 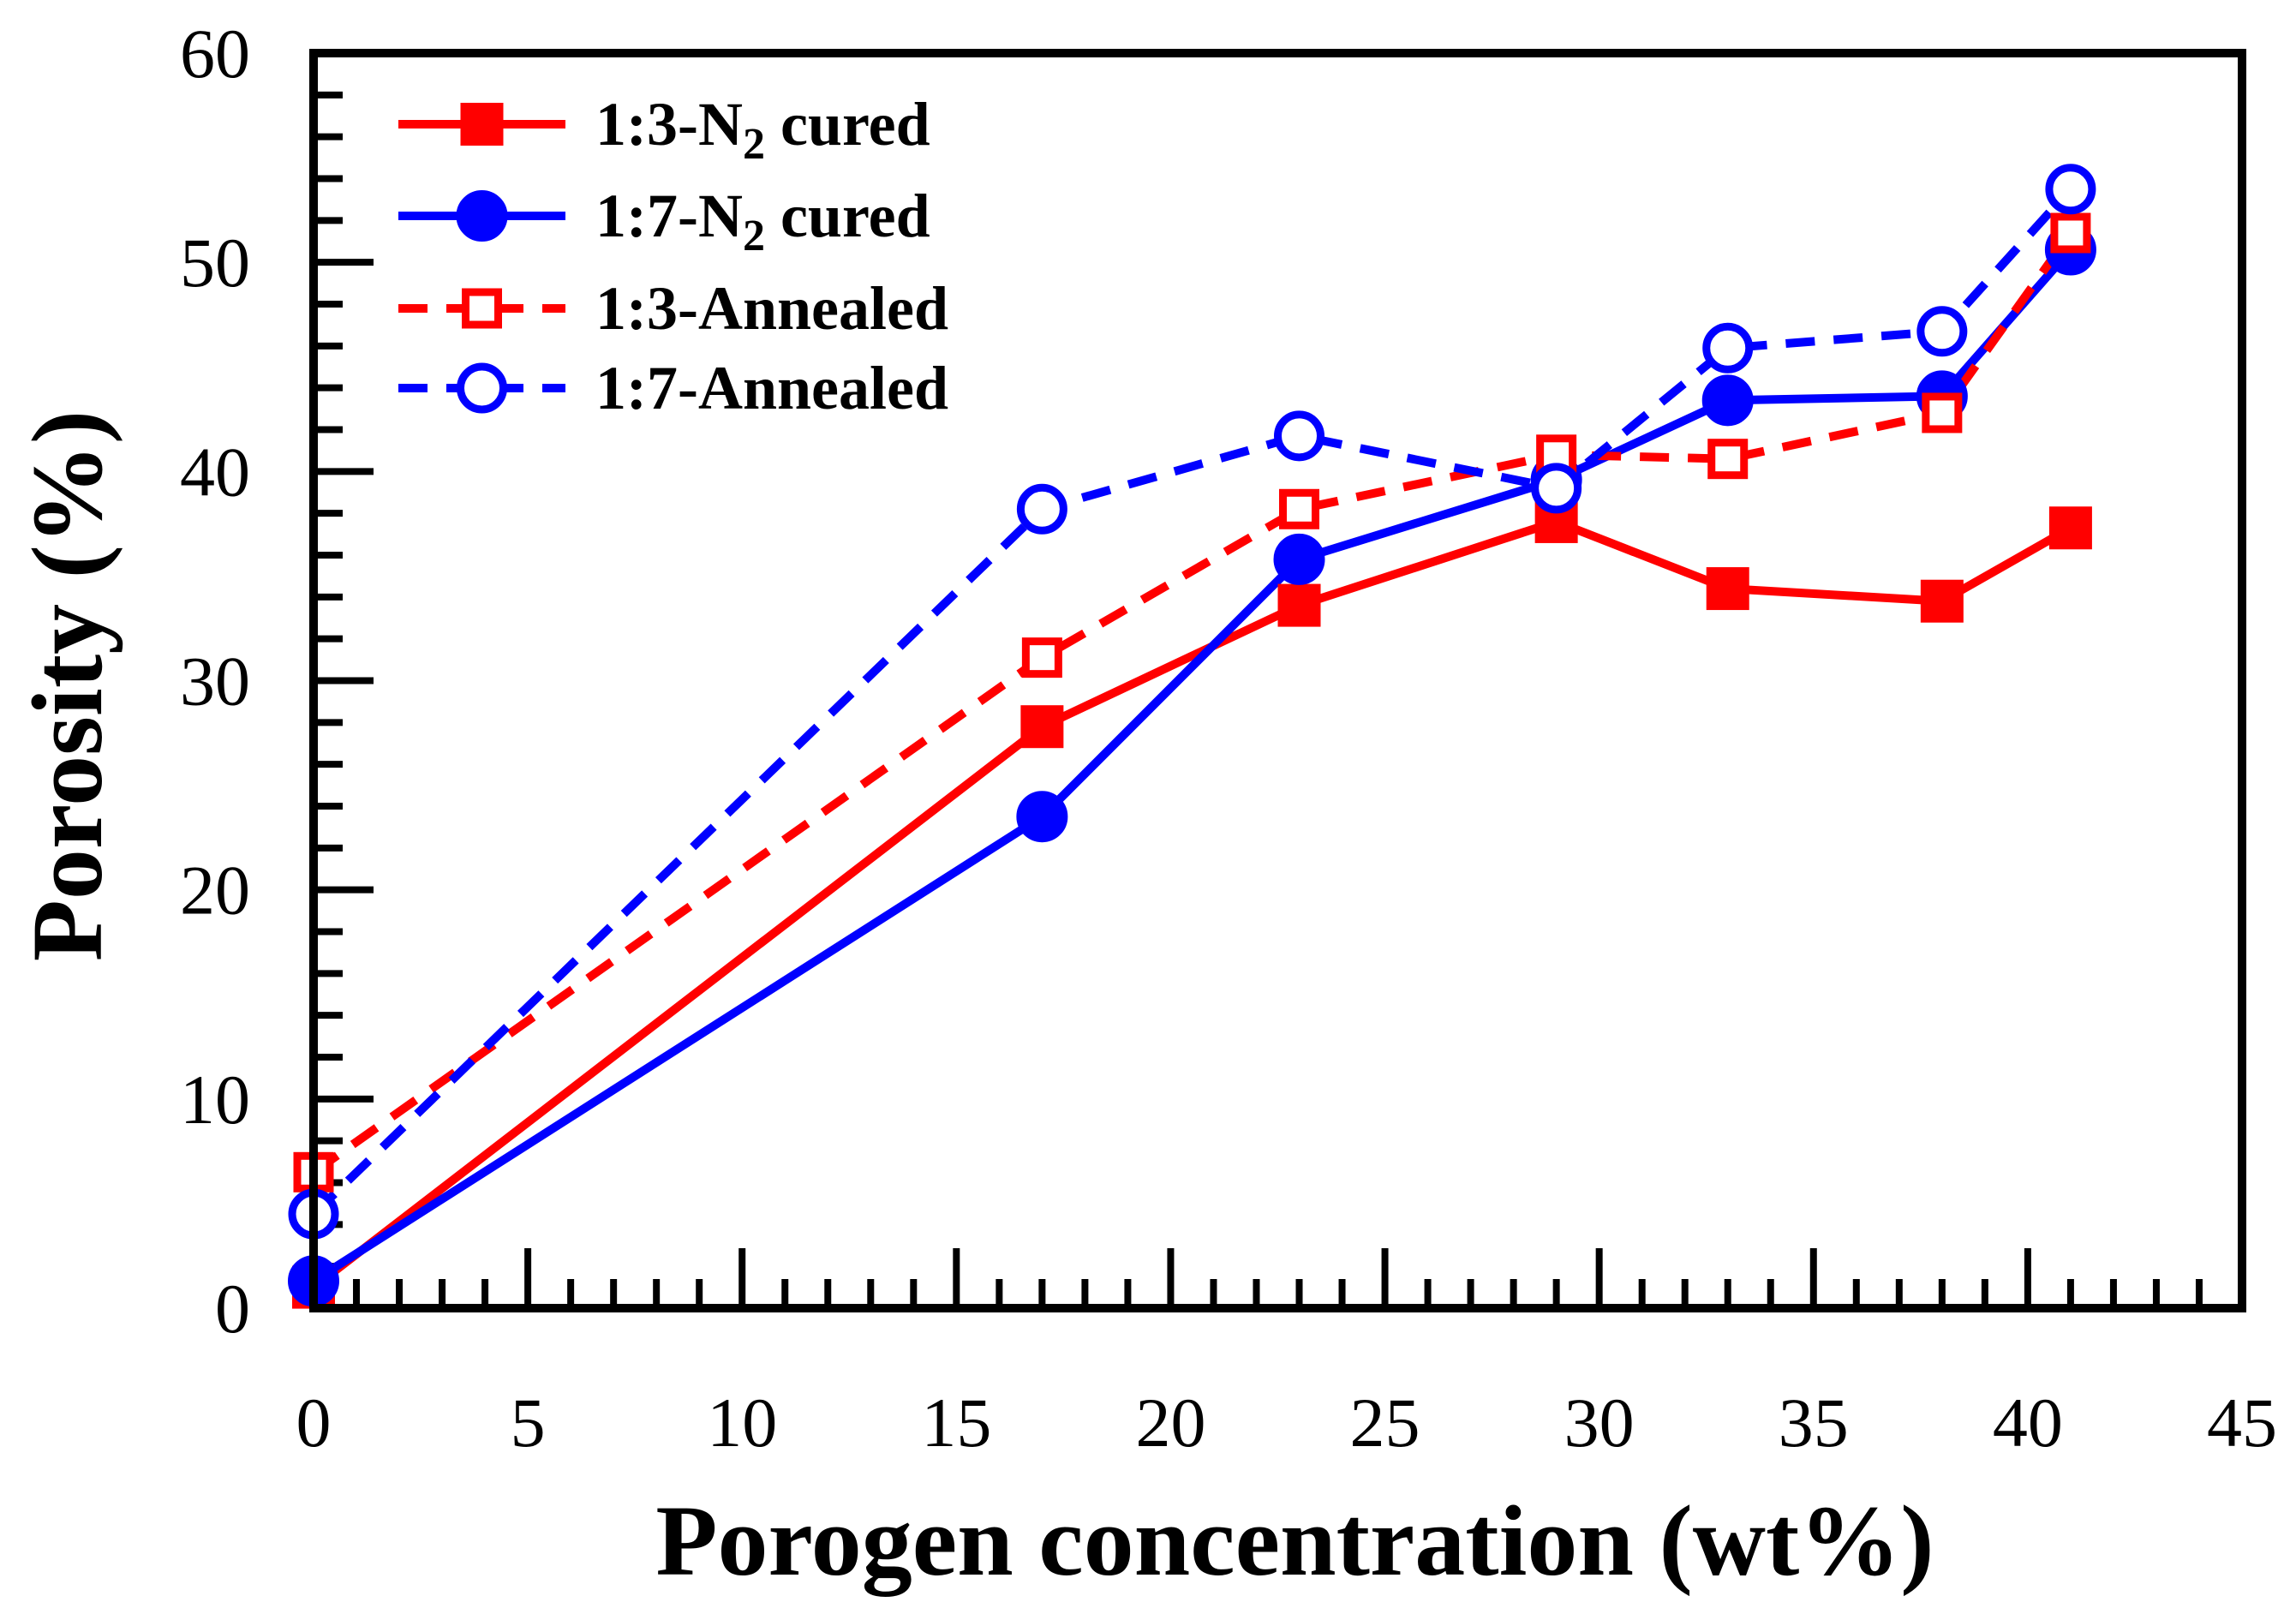 I want to click on x-tick-label: 10, so click(x=742, y=1423).